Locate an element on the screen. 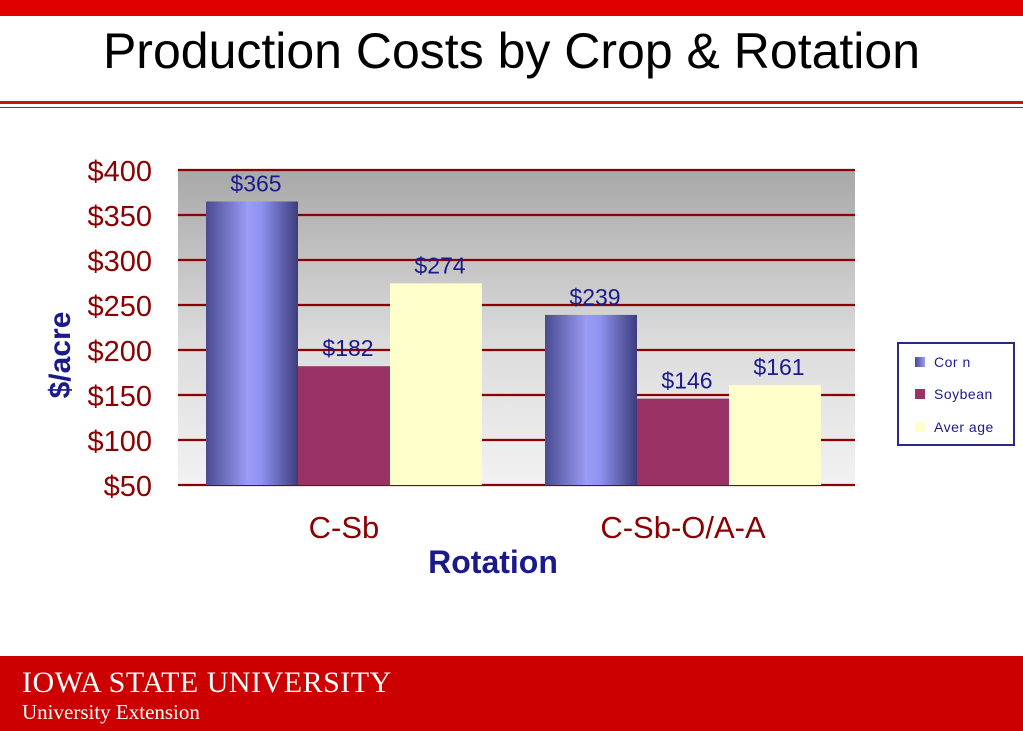 This screenshot has width=1023, height=731. x-tick-label: C-Sb is located at coordinates (344, 527).